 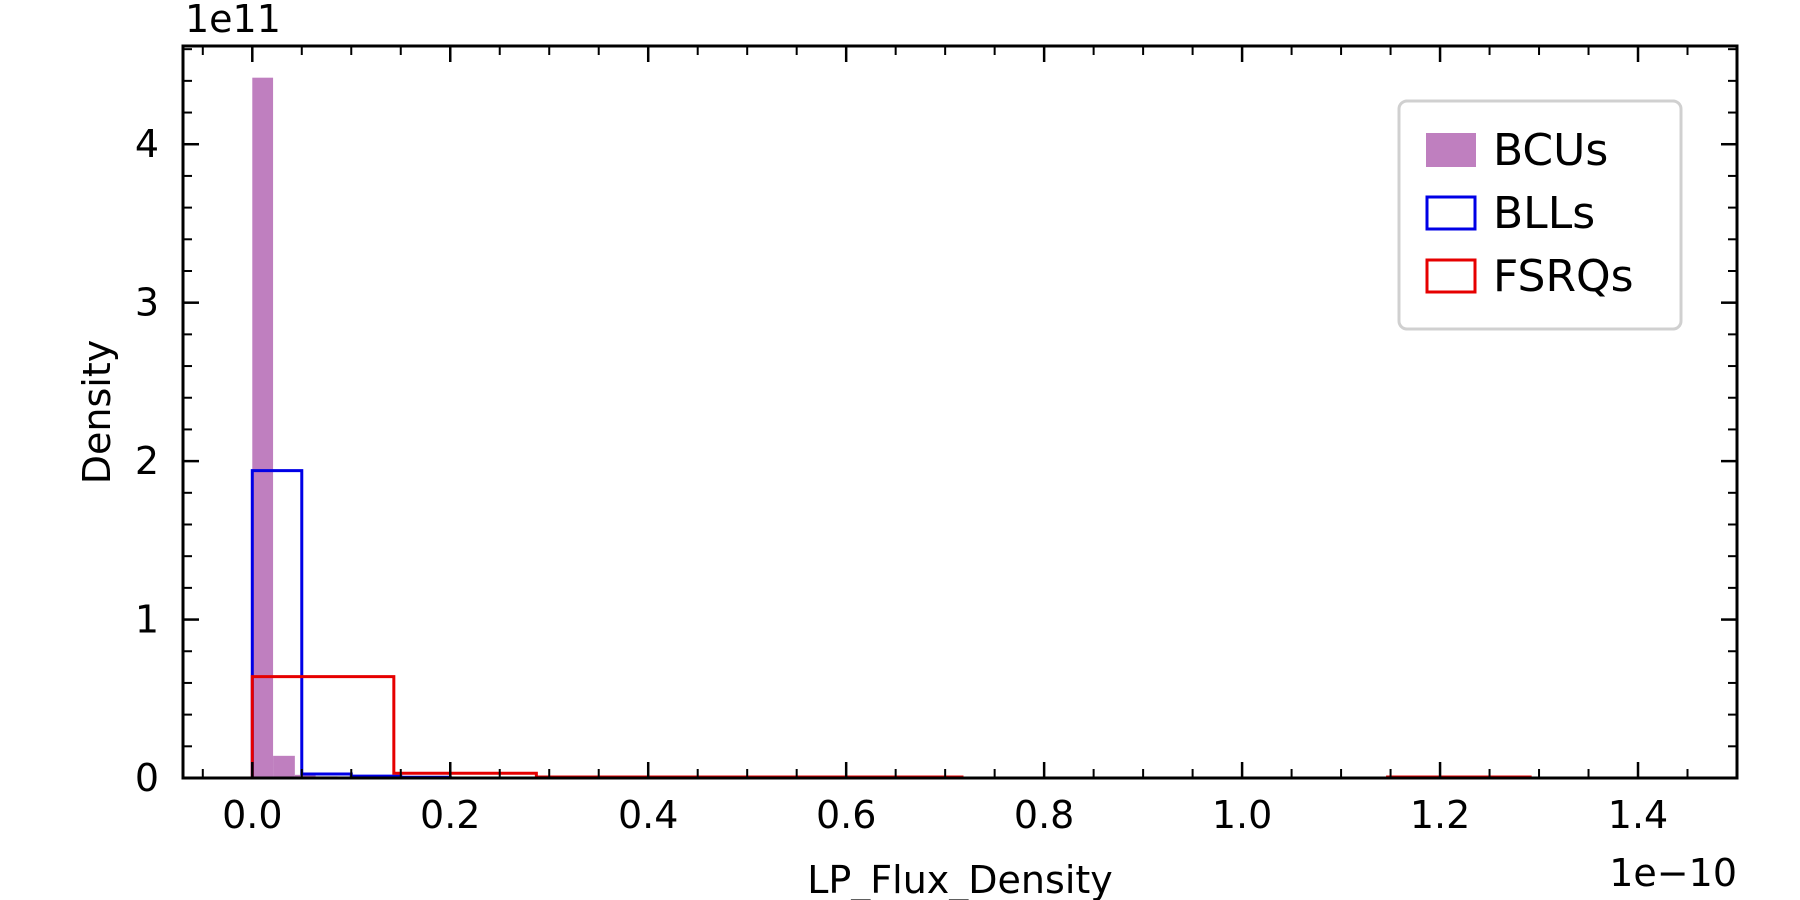 I want to click on x-axis-offset-text: 1e−10, so click(x=1673, y=873).